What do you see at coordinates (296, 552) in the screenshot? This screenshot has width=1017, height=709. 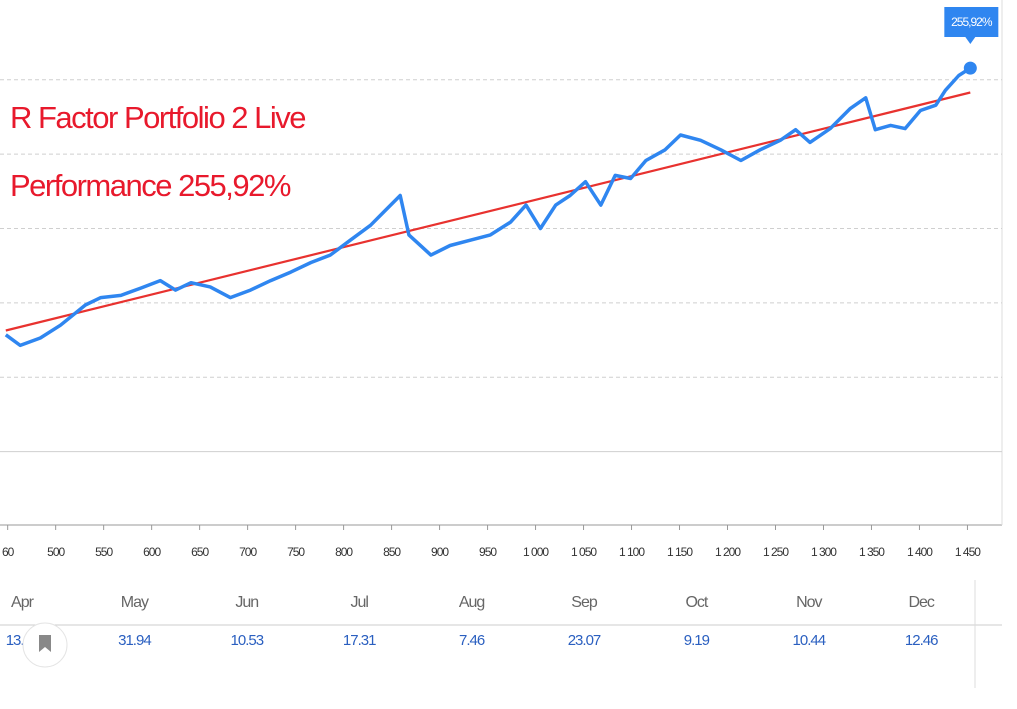 I see `x-tick-label: 750` at bounding box center [296, 552].